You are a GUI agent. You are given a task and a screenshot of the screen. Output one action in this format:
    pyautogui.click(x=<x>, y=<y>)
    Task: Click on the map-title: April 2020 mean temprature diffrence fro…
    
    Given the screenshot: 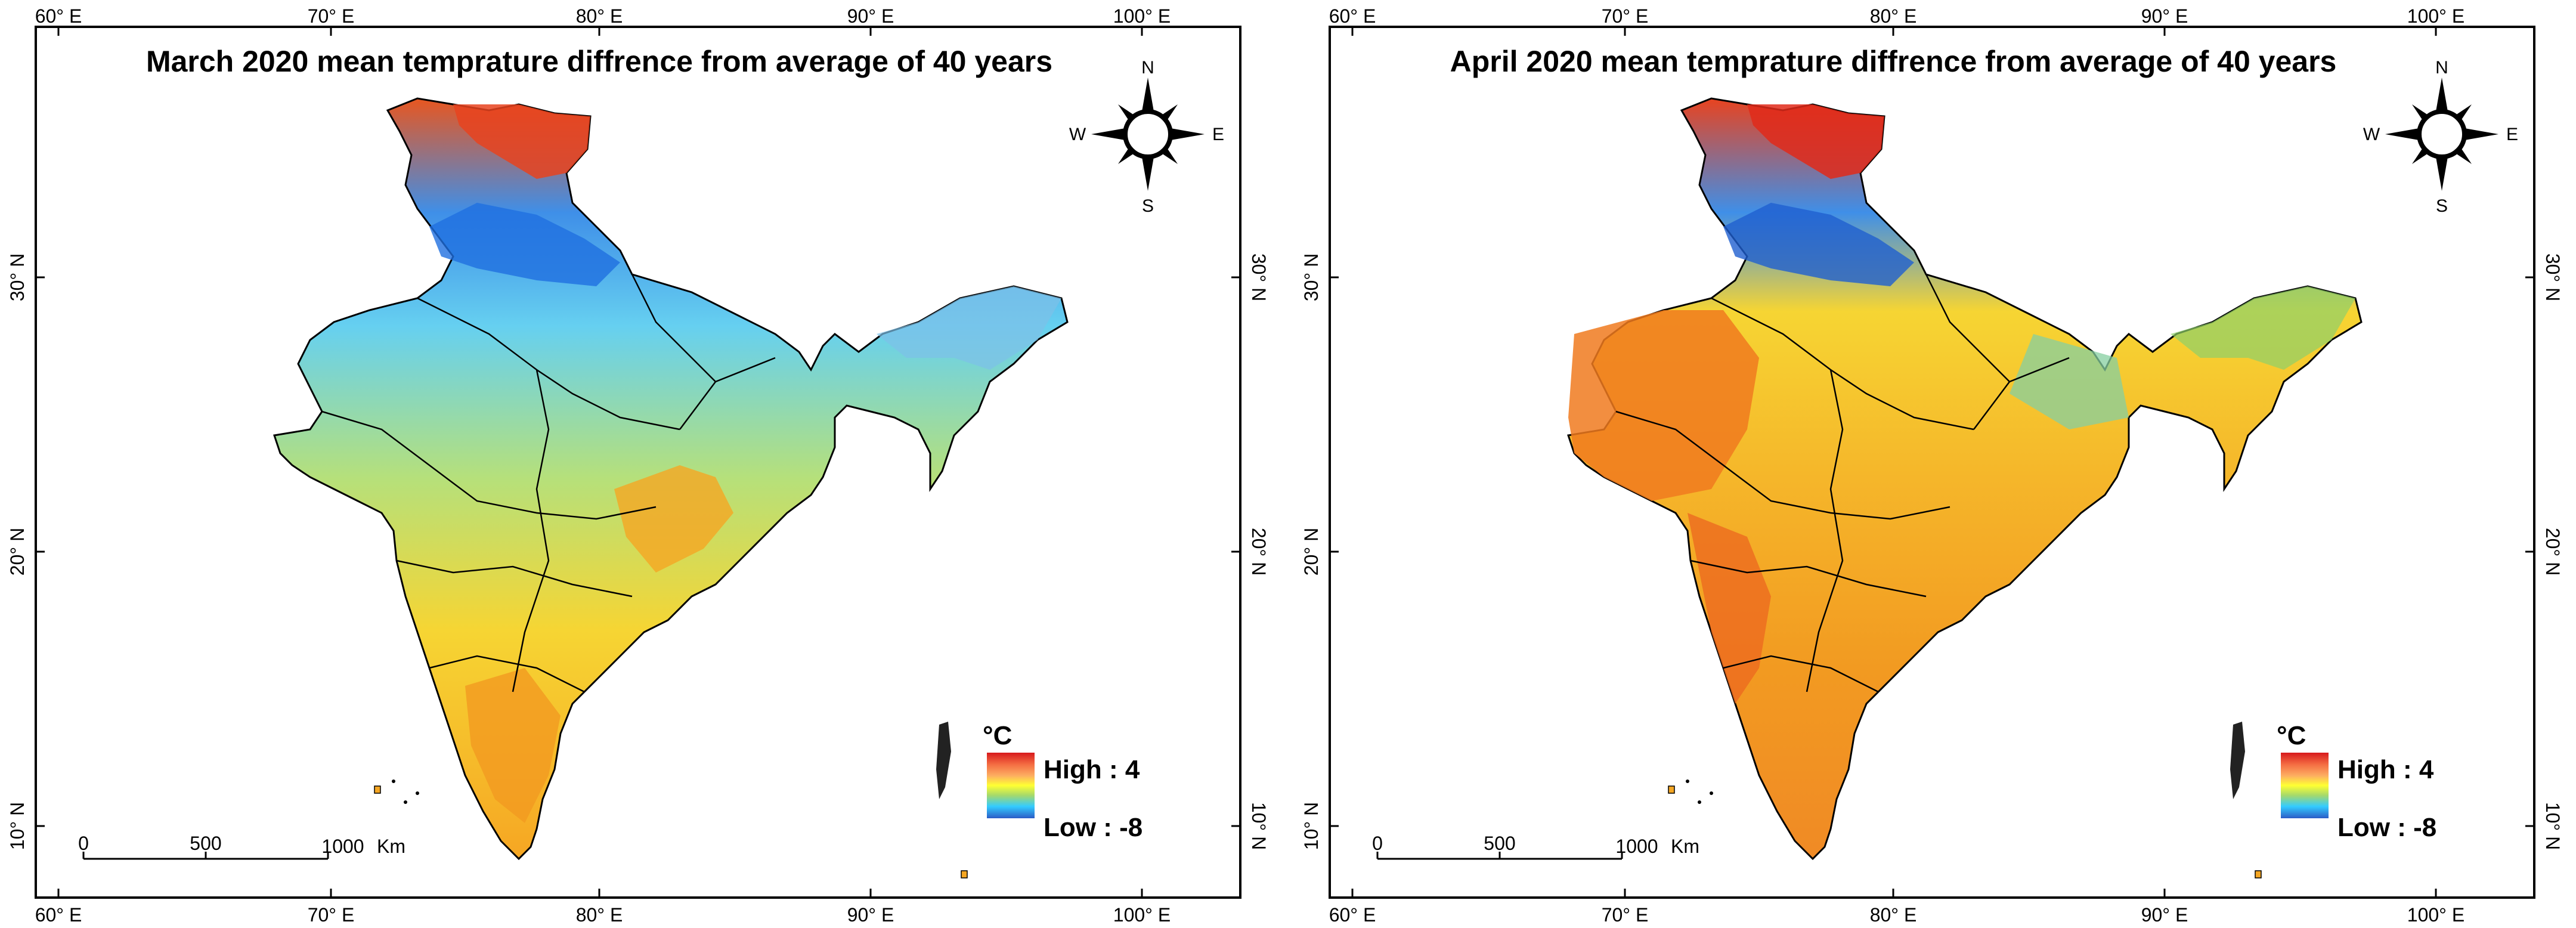 What is the action you would take?
    pyautogui.click(x=1894, y=61)
    